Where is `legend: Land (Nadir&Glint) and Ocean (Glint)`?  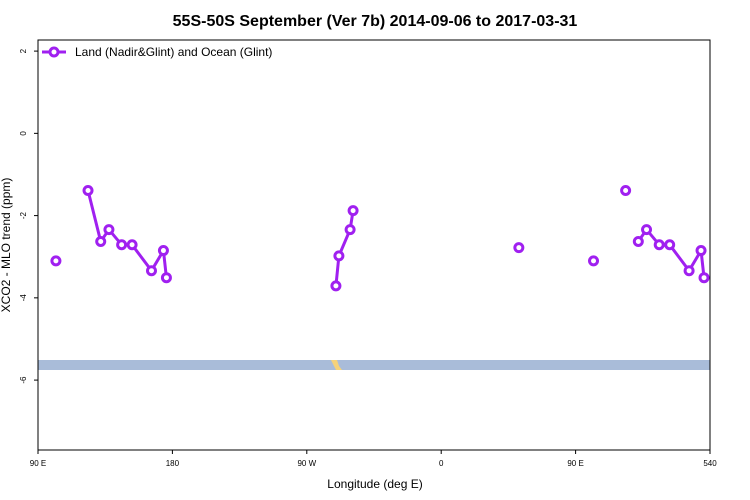
legend: Land (Nadir&Glint) and Ocean (Glint) is located at coordinates (157, 52).